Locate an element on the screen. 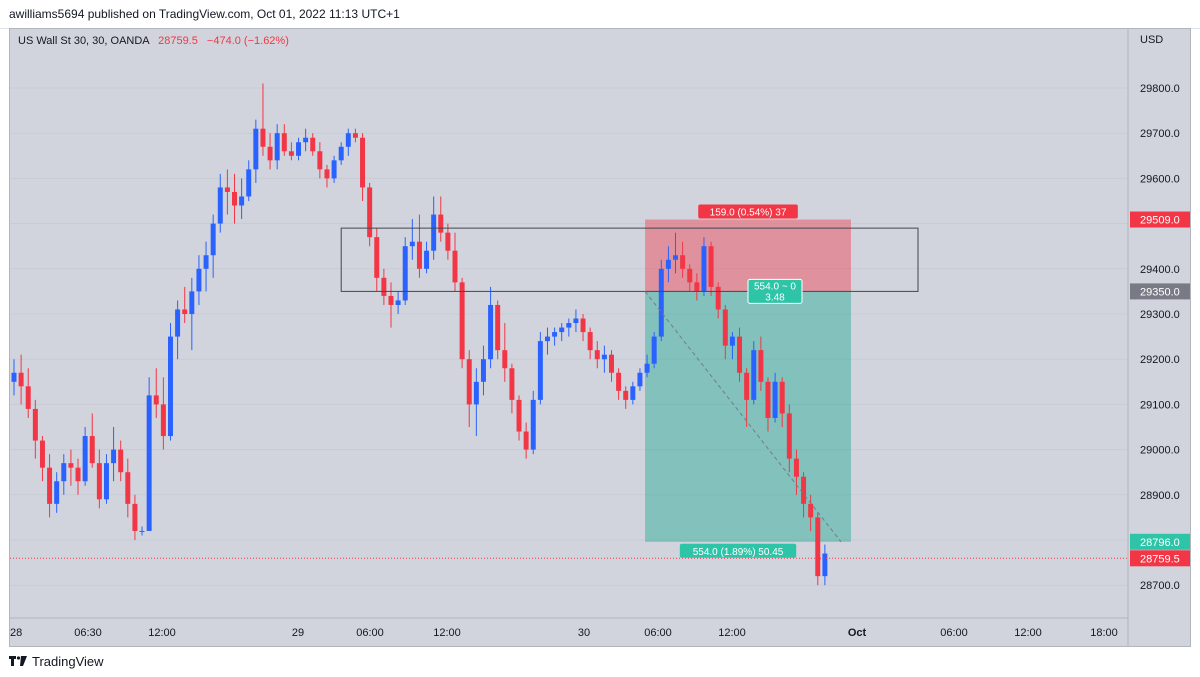  y-tick-label: 29700.0 is located at coordinates (1160, 134).